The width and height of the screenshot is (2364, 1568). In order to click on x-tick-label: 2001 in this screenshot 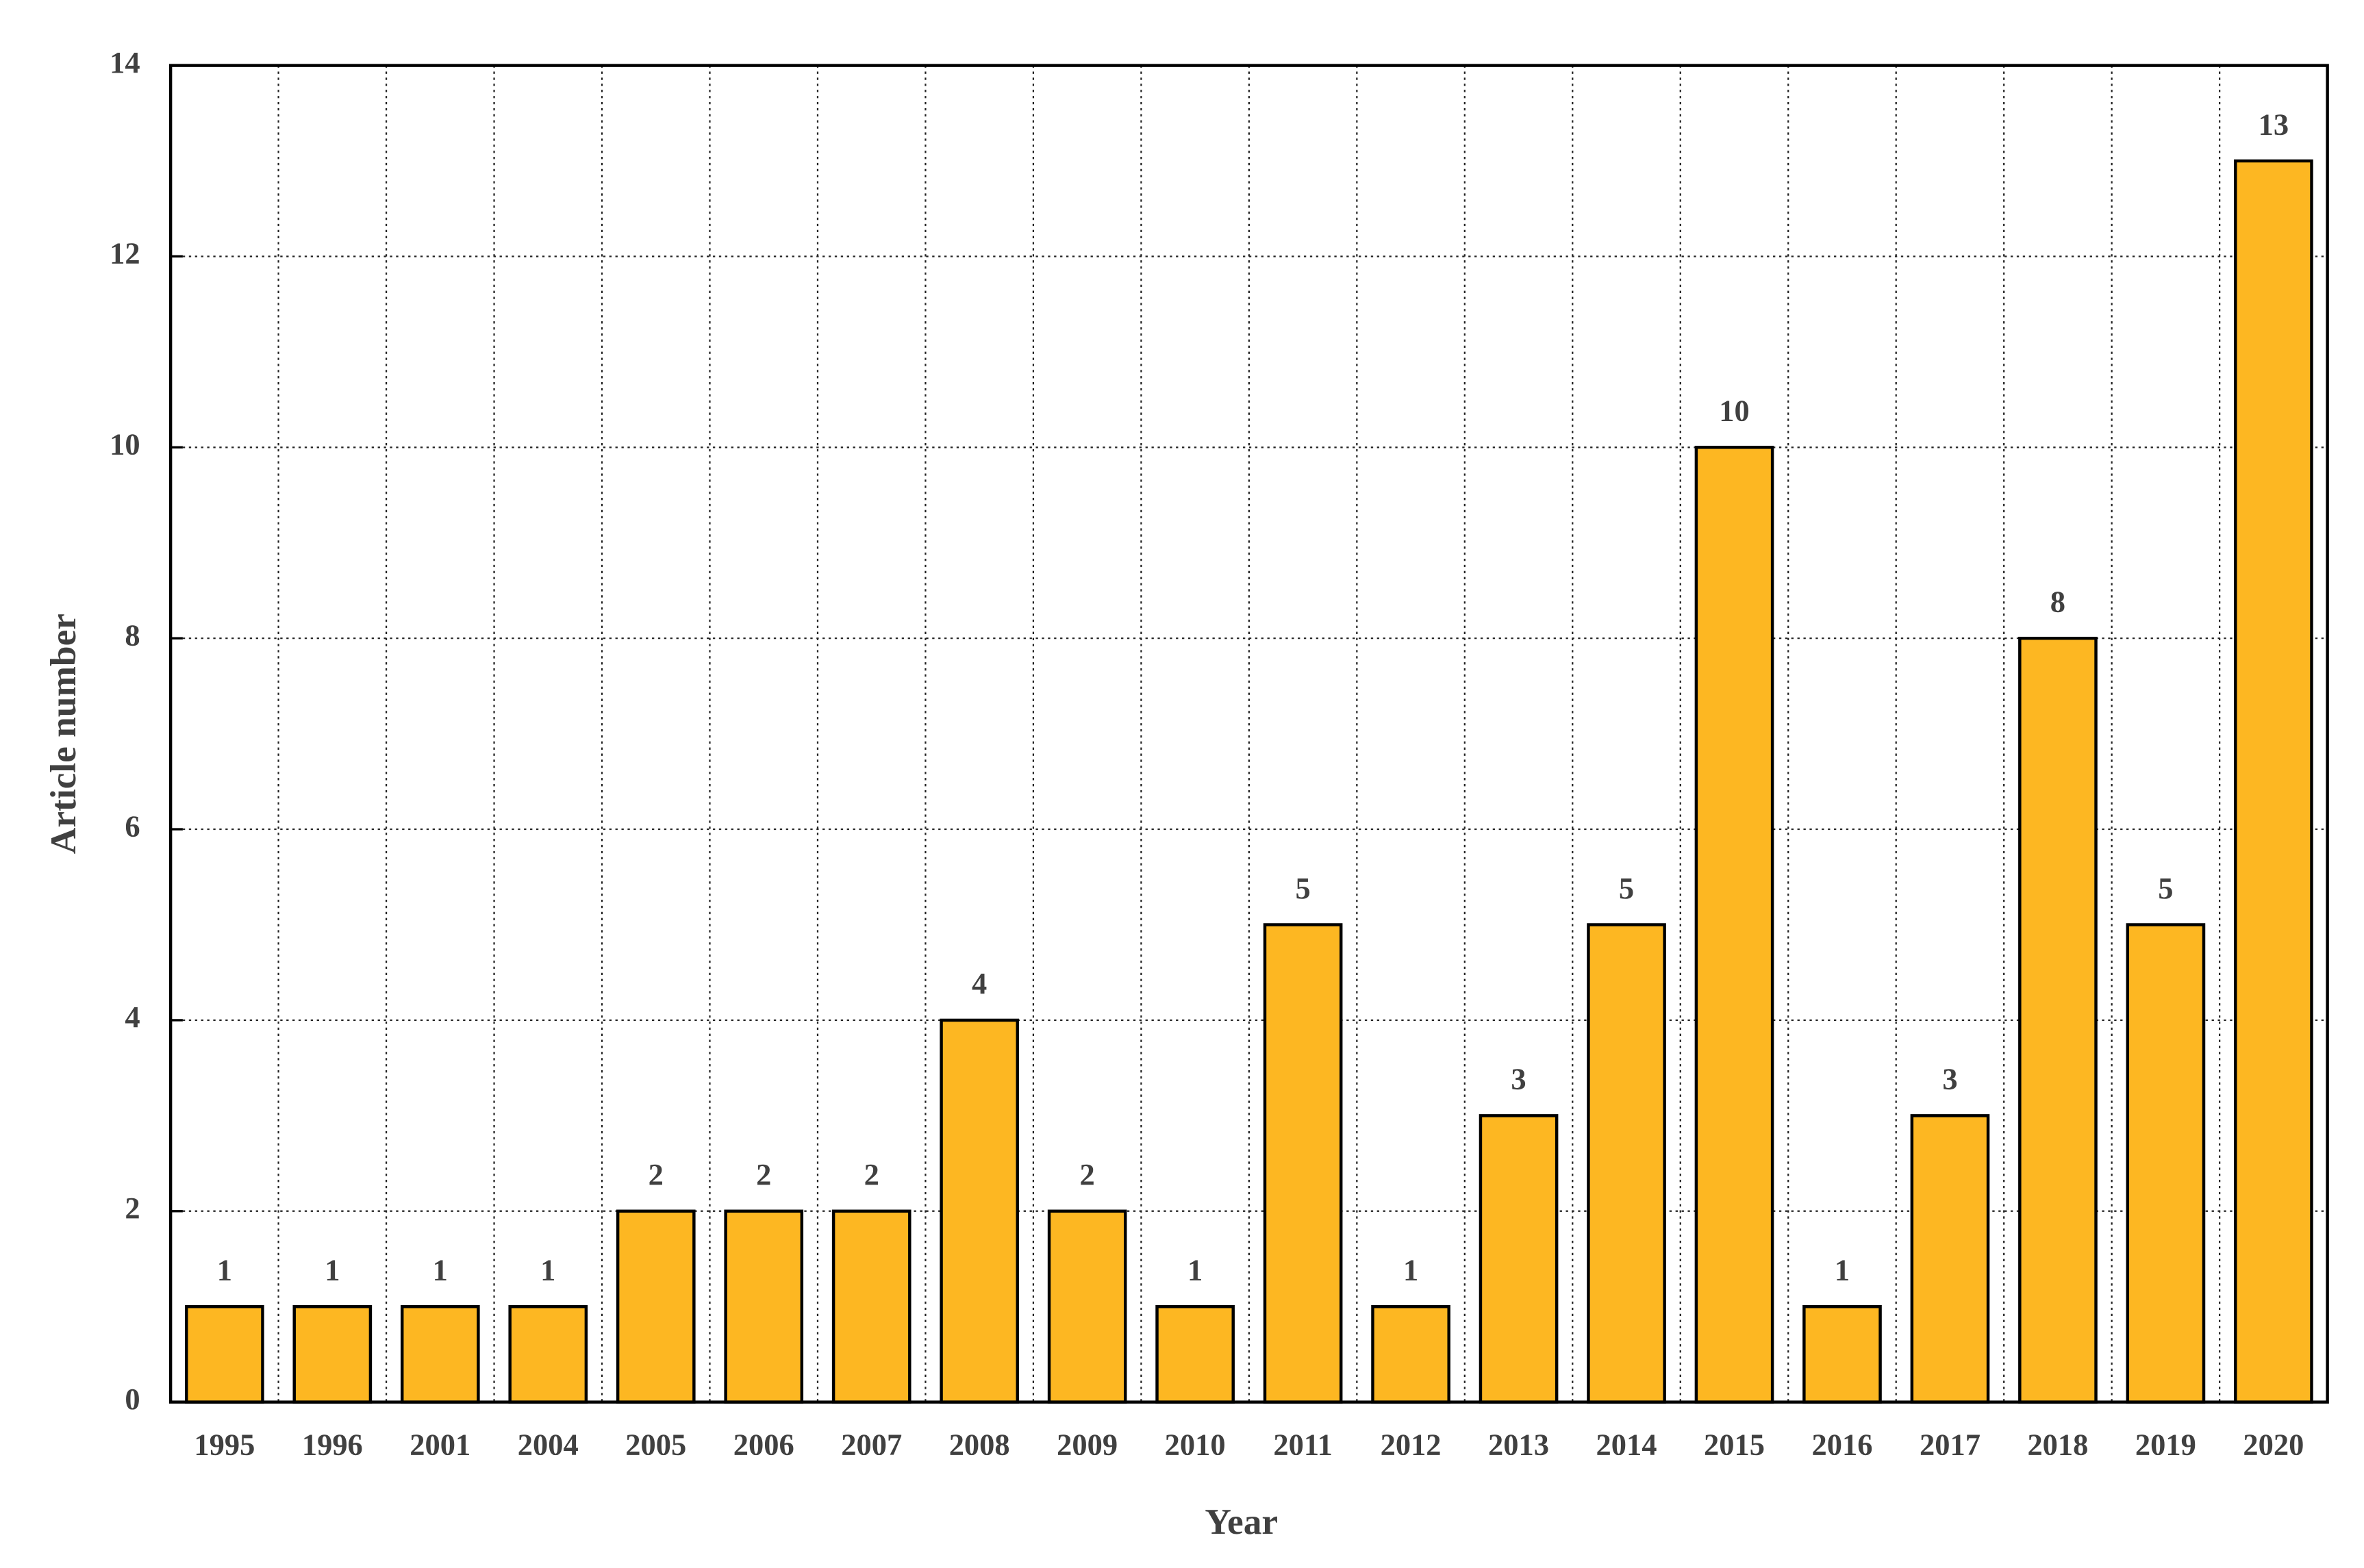, I will do `click(440, 1445)`.